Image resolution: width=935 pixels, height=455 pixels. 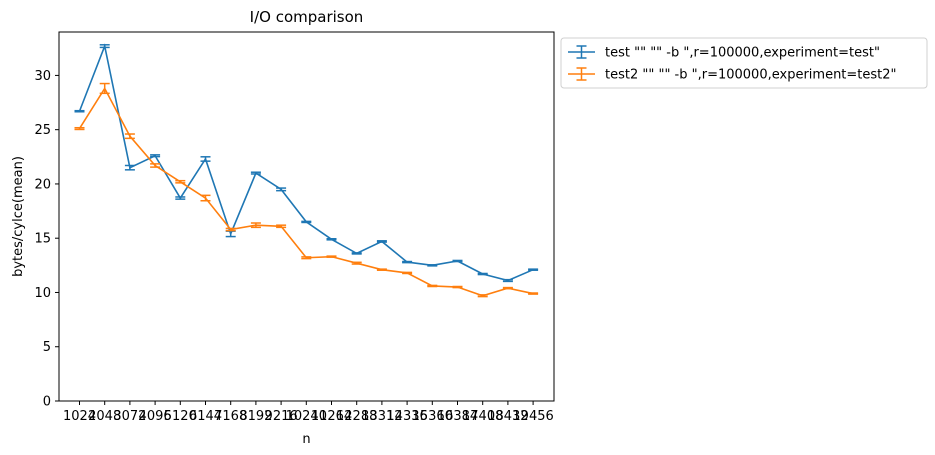 I want to click on x-tick-label: 5120, so click(x=180, y=416).